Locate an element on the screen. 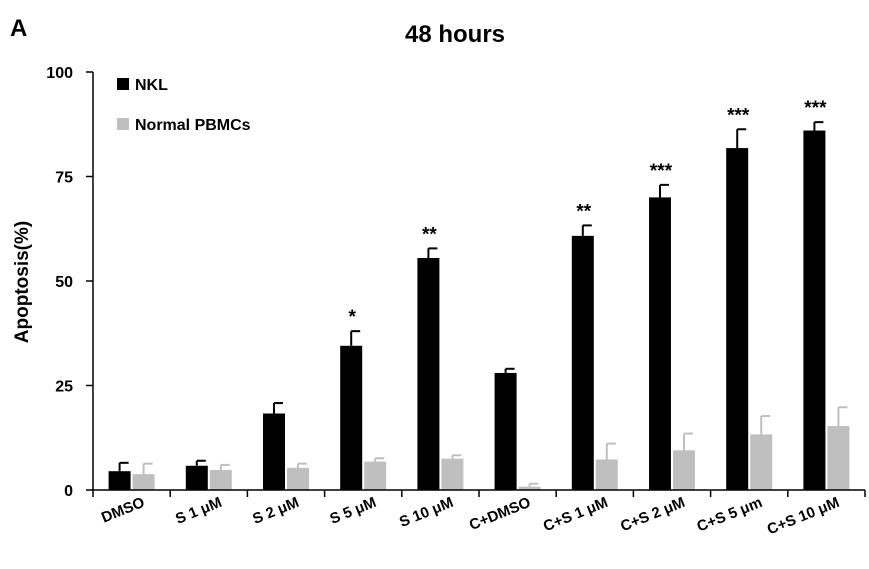 This screenshot has width=869, height=569. significance-label-3: * is located at coordinates (352, 317).